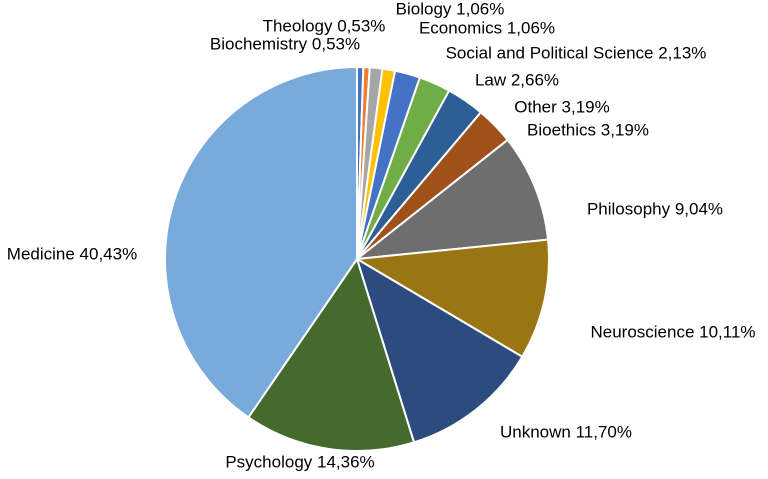  I want to click on slice-label-psychology: Psychology 14,36%, so click(300, 462).